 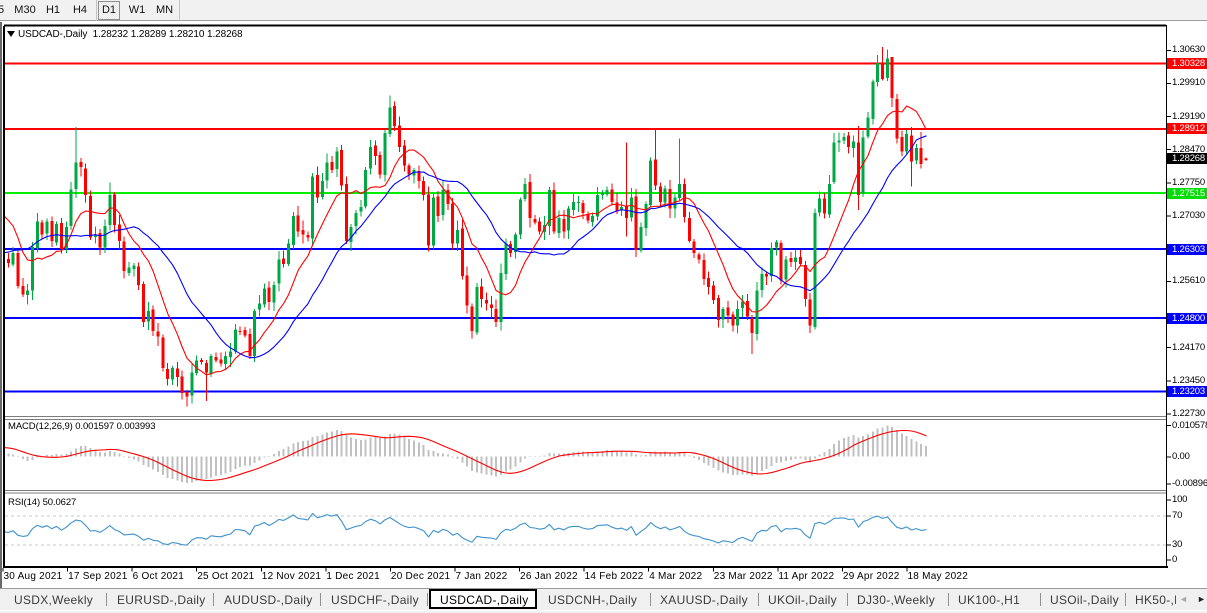 I want to click on rsi-axis-label: 30, so click(x=1177, y=544).